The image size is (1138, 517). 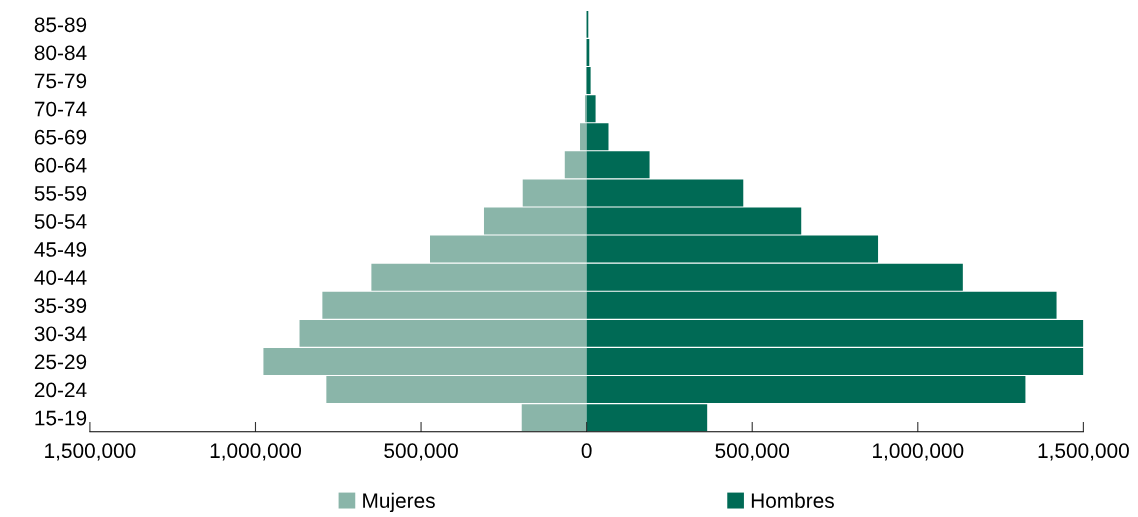 I want to click on y-tick-label: 50-54, so click(x=60, y=221).